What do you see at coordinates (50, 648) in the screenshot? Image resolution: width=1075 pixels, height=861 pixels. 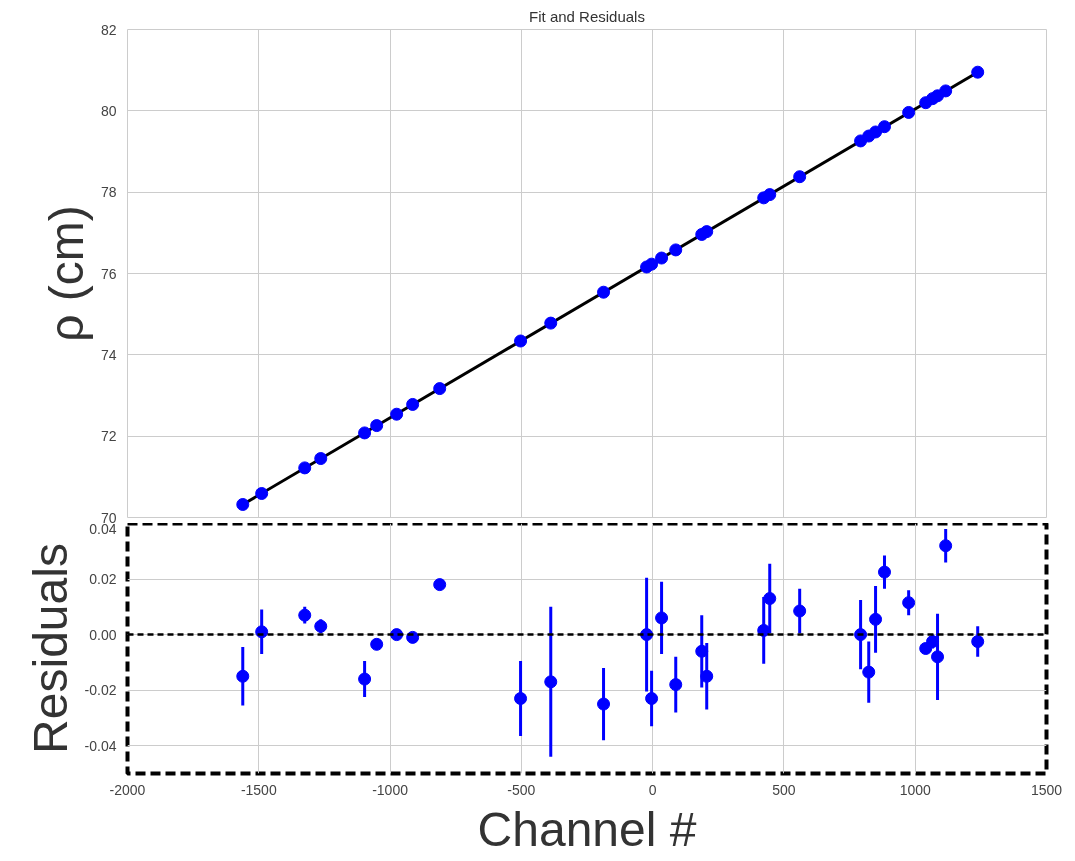 I see `y-axis-title: Residuals` at bounding box center [50, 648].